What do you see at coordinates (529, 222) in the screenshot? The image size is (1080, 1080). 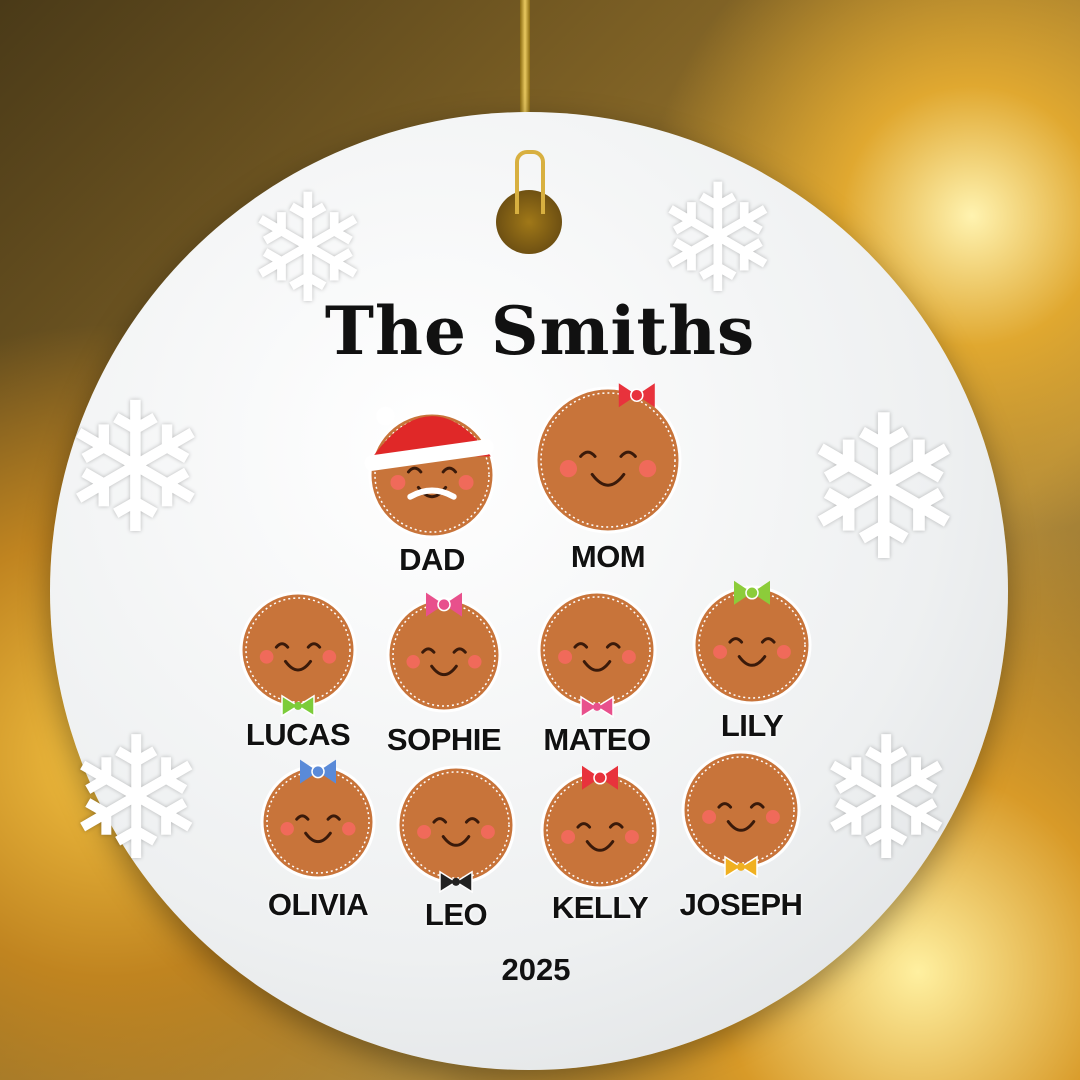 I see `hanging-hole` at bounding box center [529, 222].